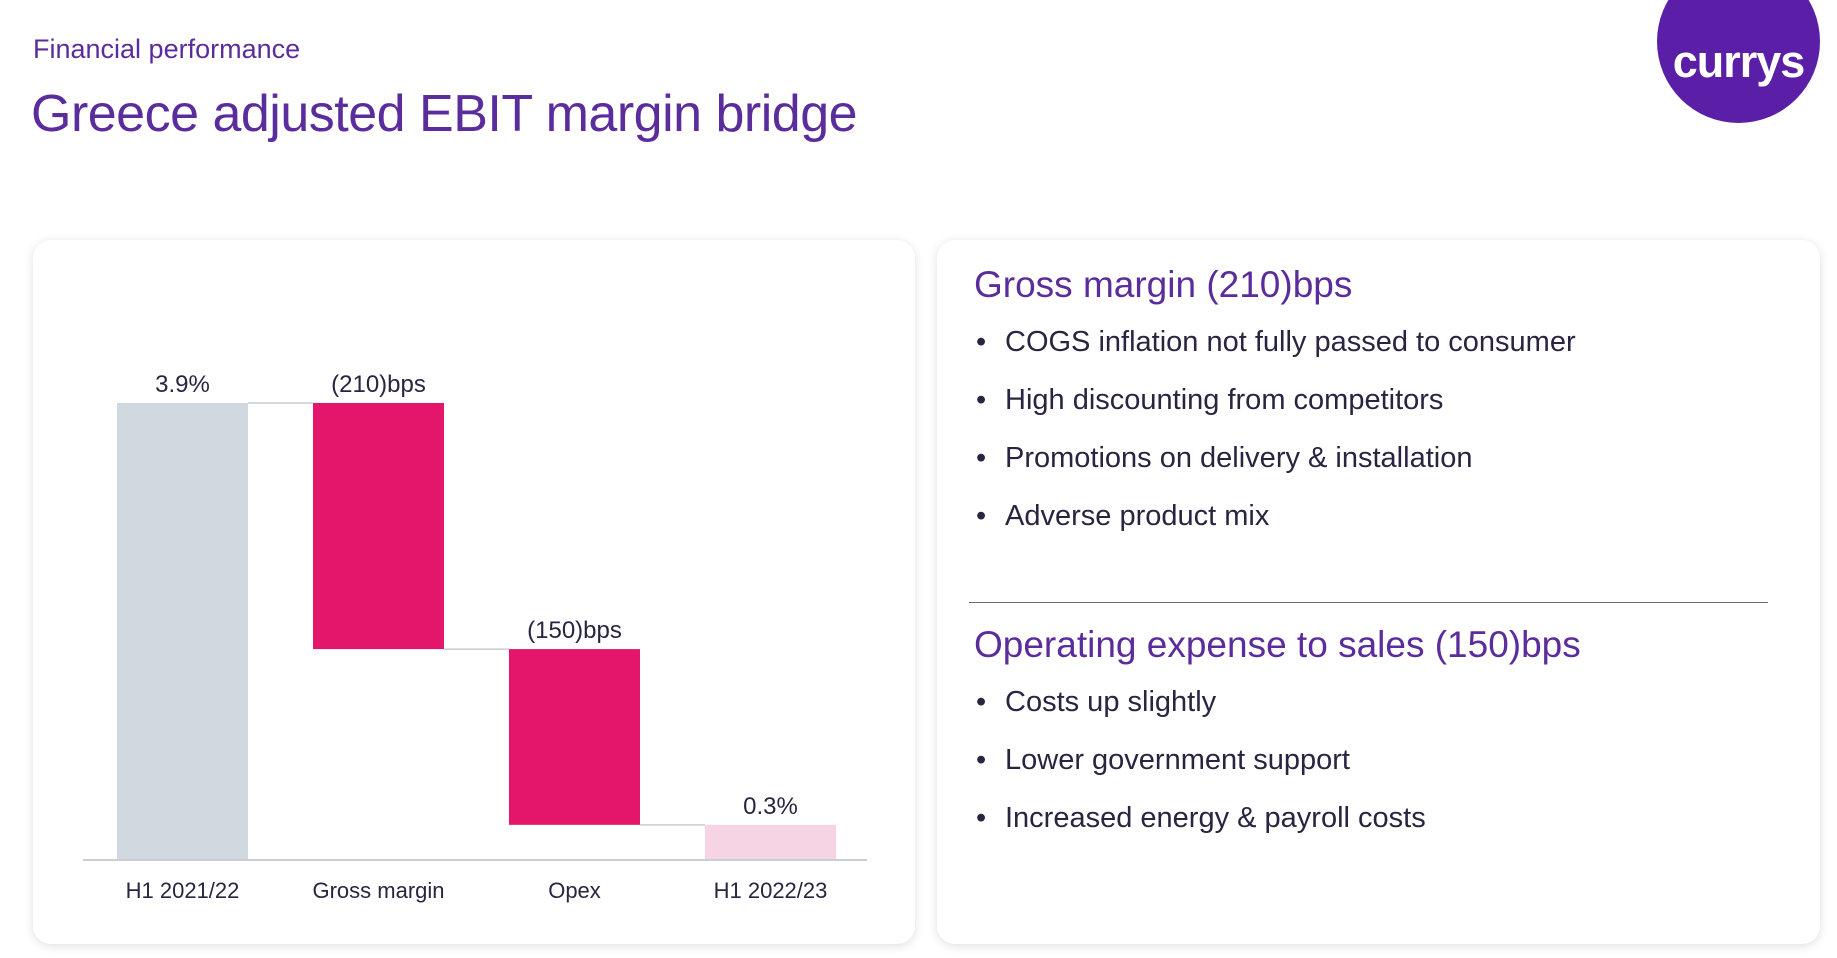  Describe the element at coordinates (182, 384) in the screenshot. I see `data-label: 3.9%` at that location.